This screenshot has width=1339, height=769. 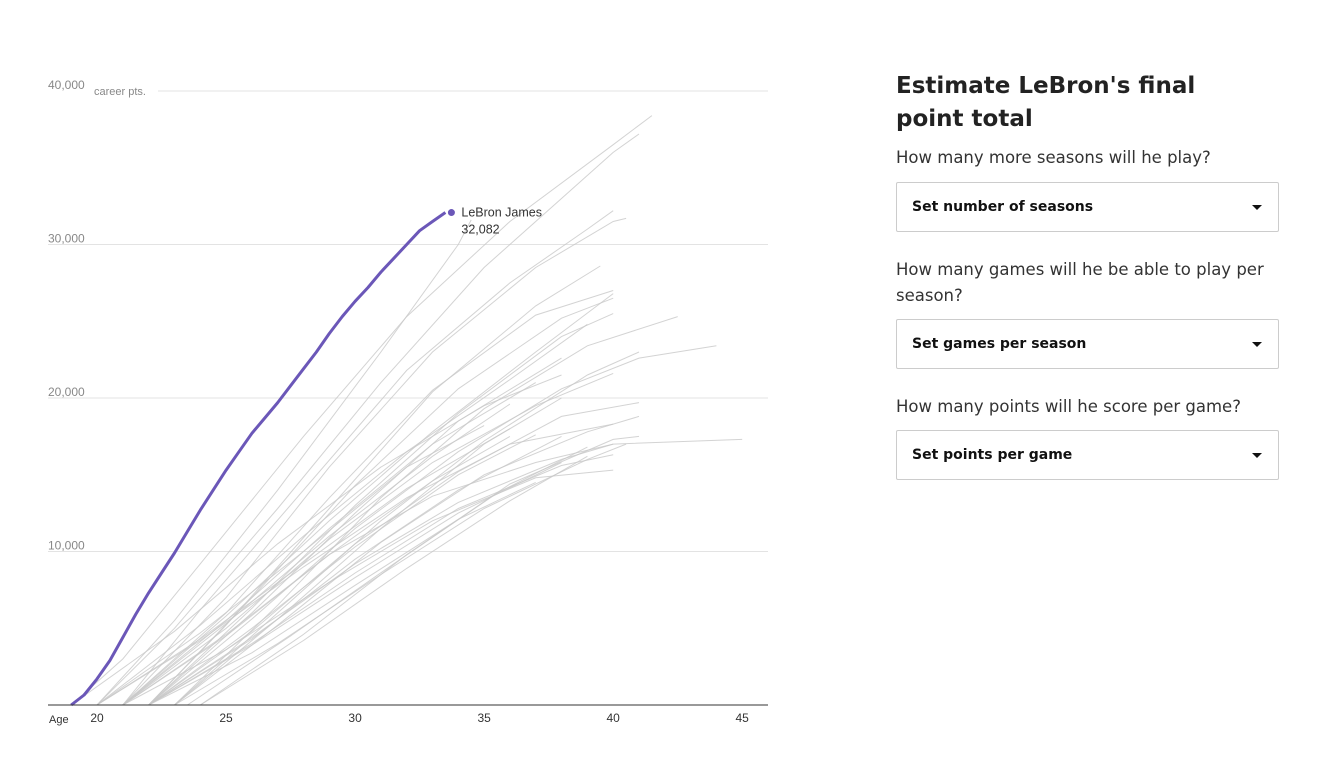 What do you see at coordinates (59, 720) in the screenshot?
I see `x-axis-prefix: Age` at bounding box center [59, 720].